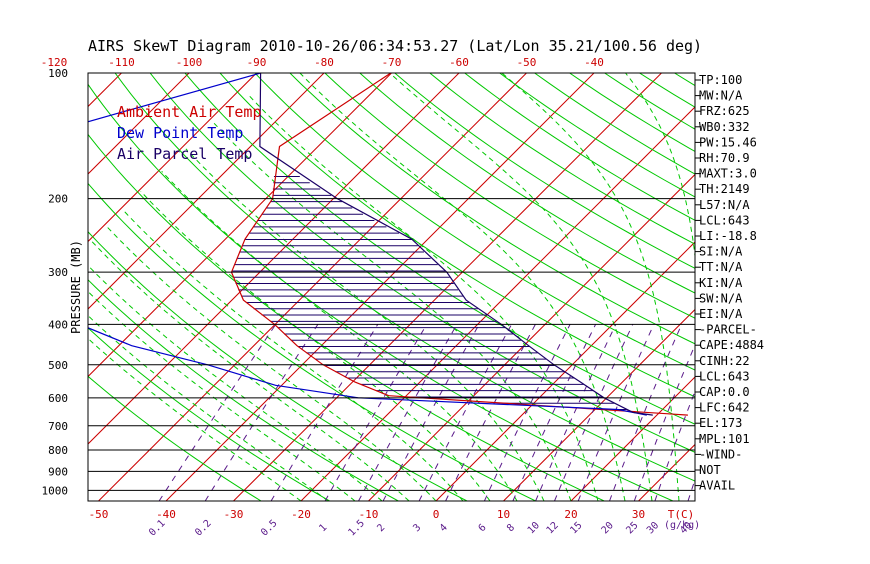 This screenshot has width=870, height=564. I want to click on pressure-tick-label: 700, so click(58, 426).